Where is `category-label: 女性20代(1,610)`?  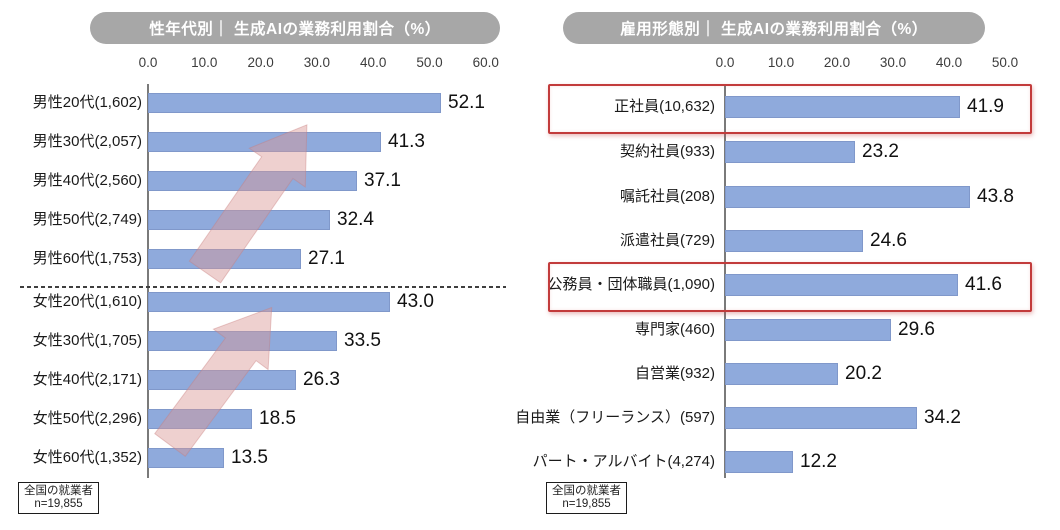 category-label: 女性20代(1,610) is located at coordinates (87, 301).